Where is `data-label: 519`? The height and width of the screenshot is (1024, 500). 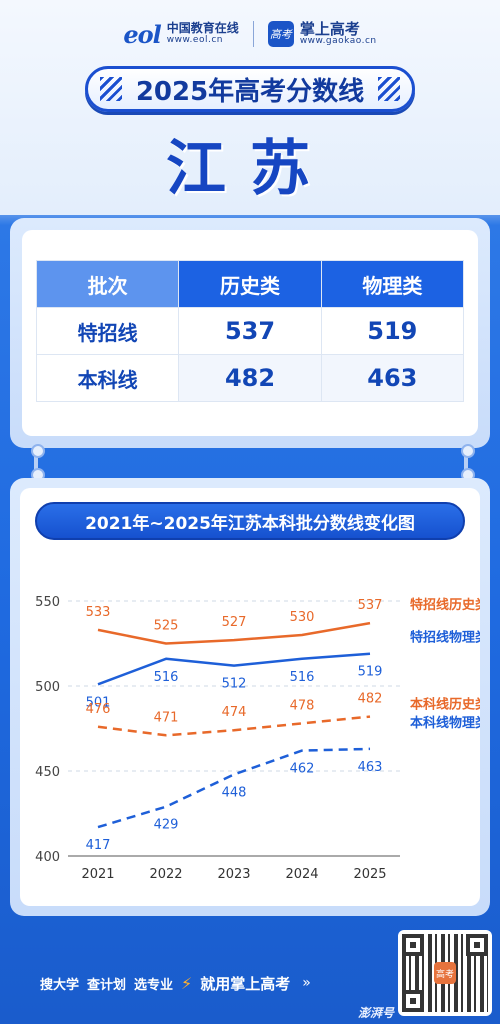
data-label: 519 is located at coordinates (370, 672).